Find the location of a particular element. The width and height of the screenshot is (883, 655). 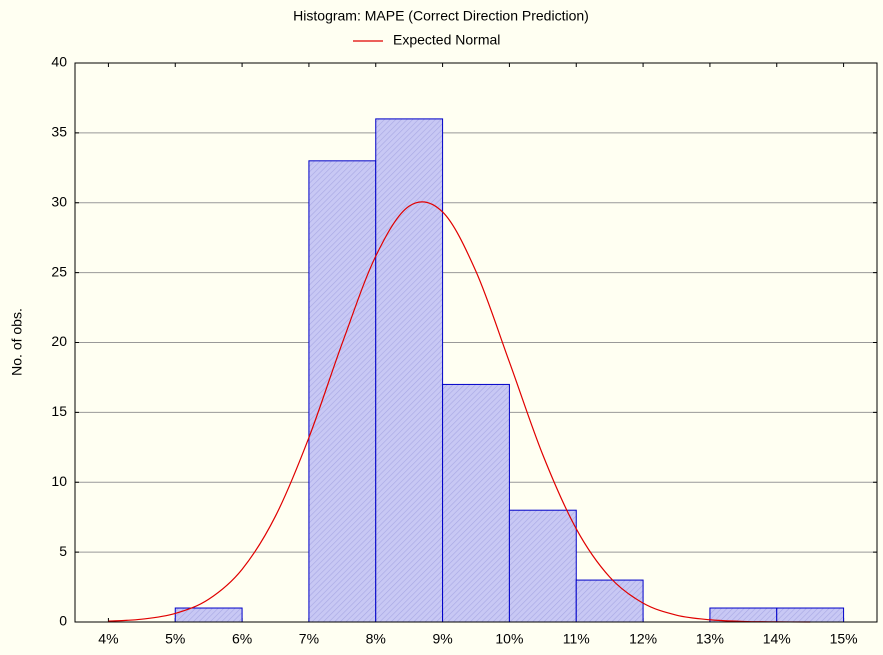

legend-label: Expected Normal is located at coordinates (446, 40).